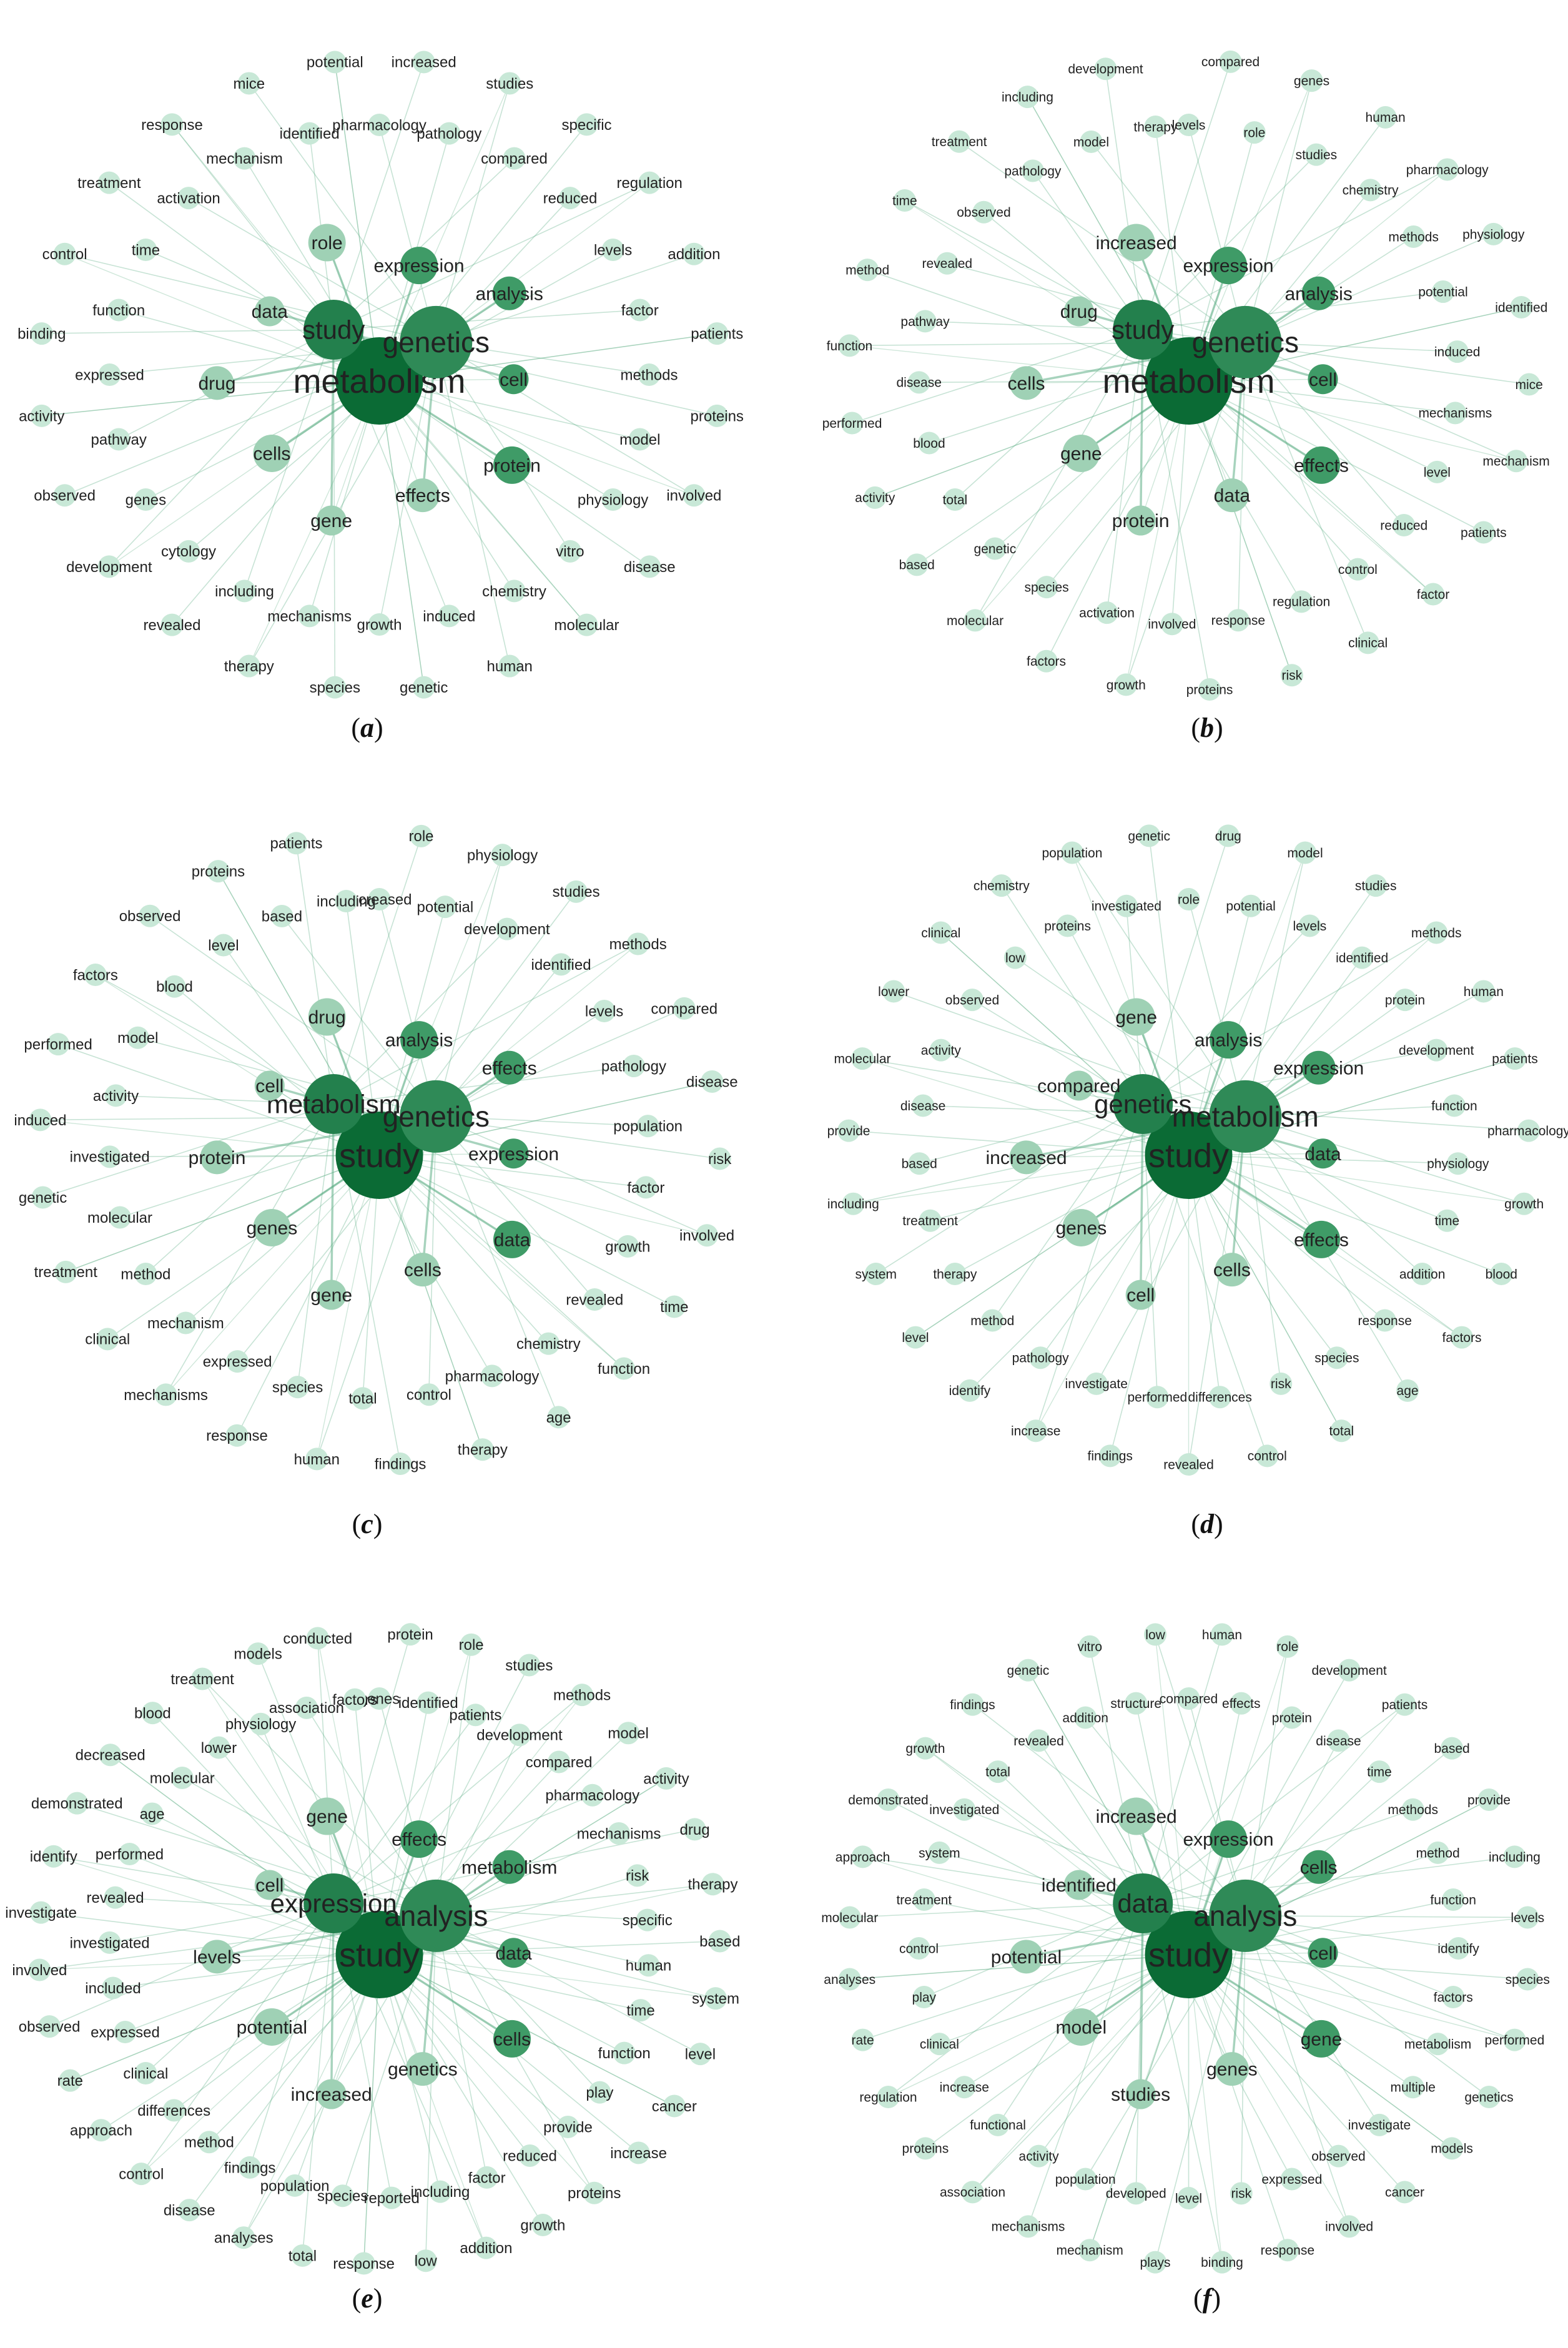 Image resolution: width=1568 pixels, height=2348 pixels. What do you see at coordinates (43, 1197) in the screenshot?
I see `node-genetic: genetic` at bounding box center [43, 1197].